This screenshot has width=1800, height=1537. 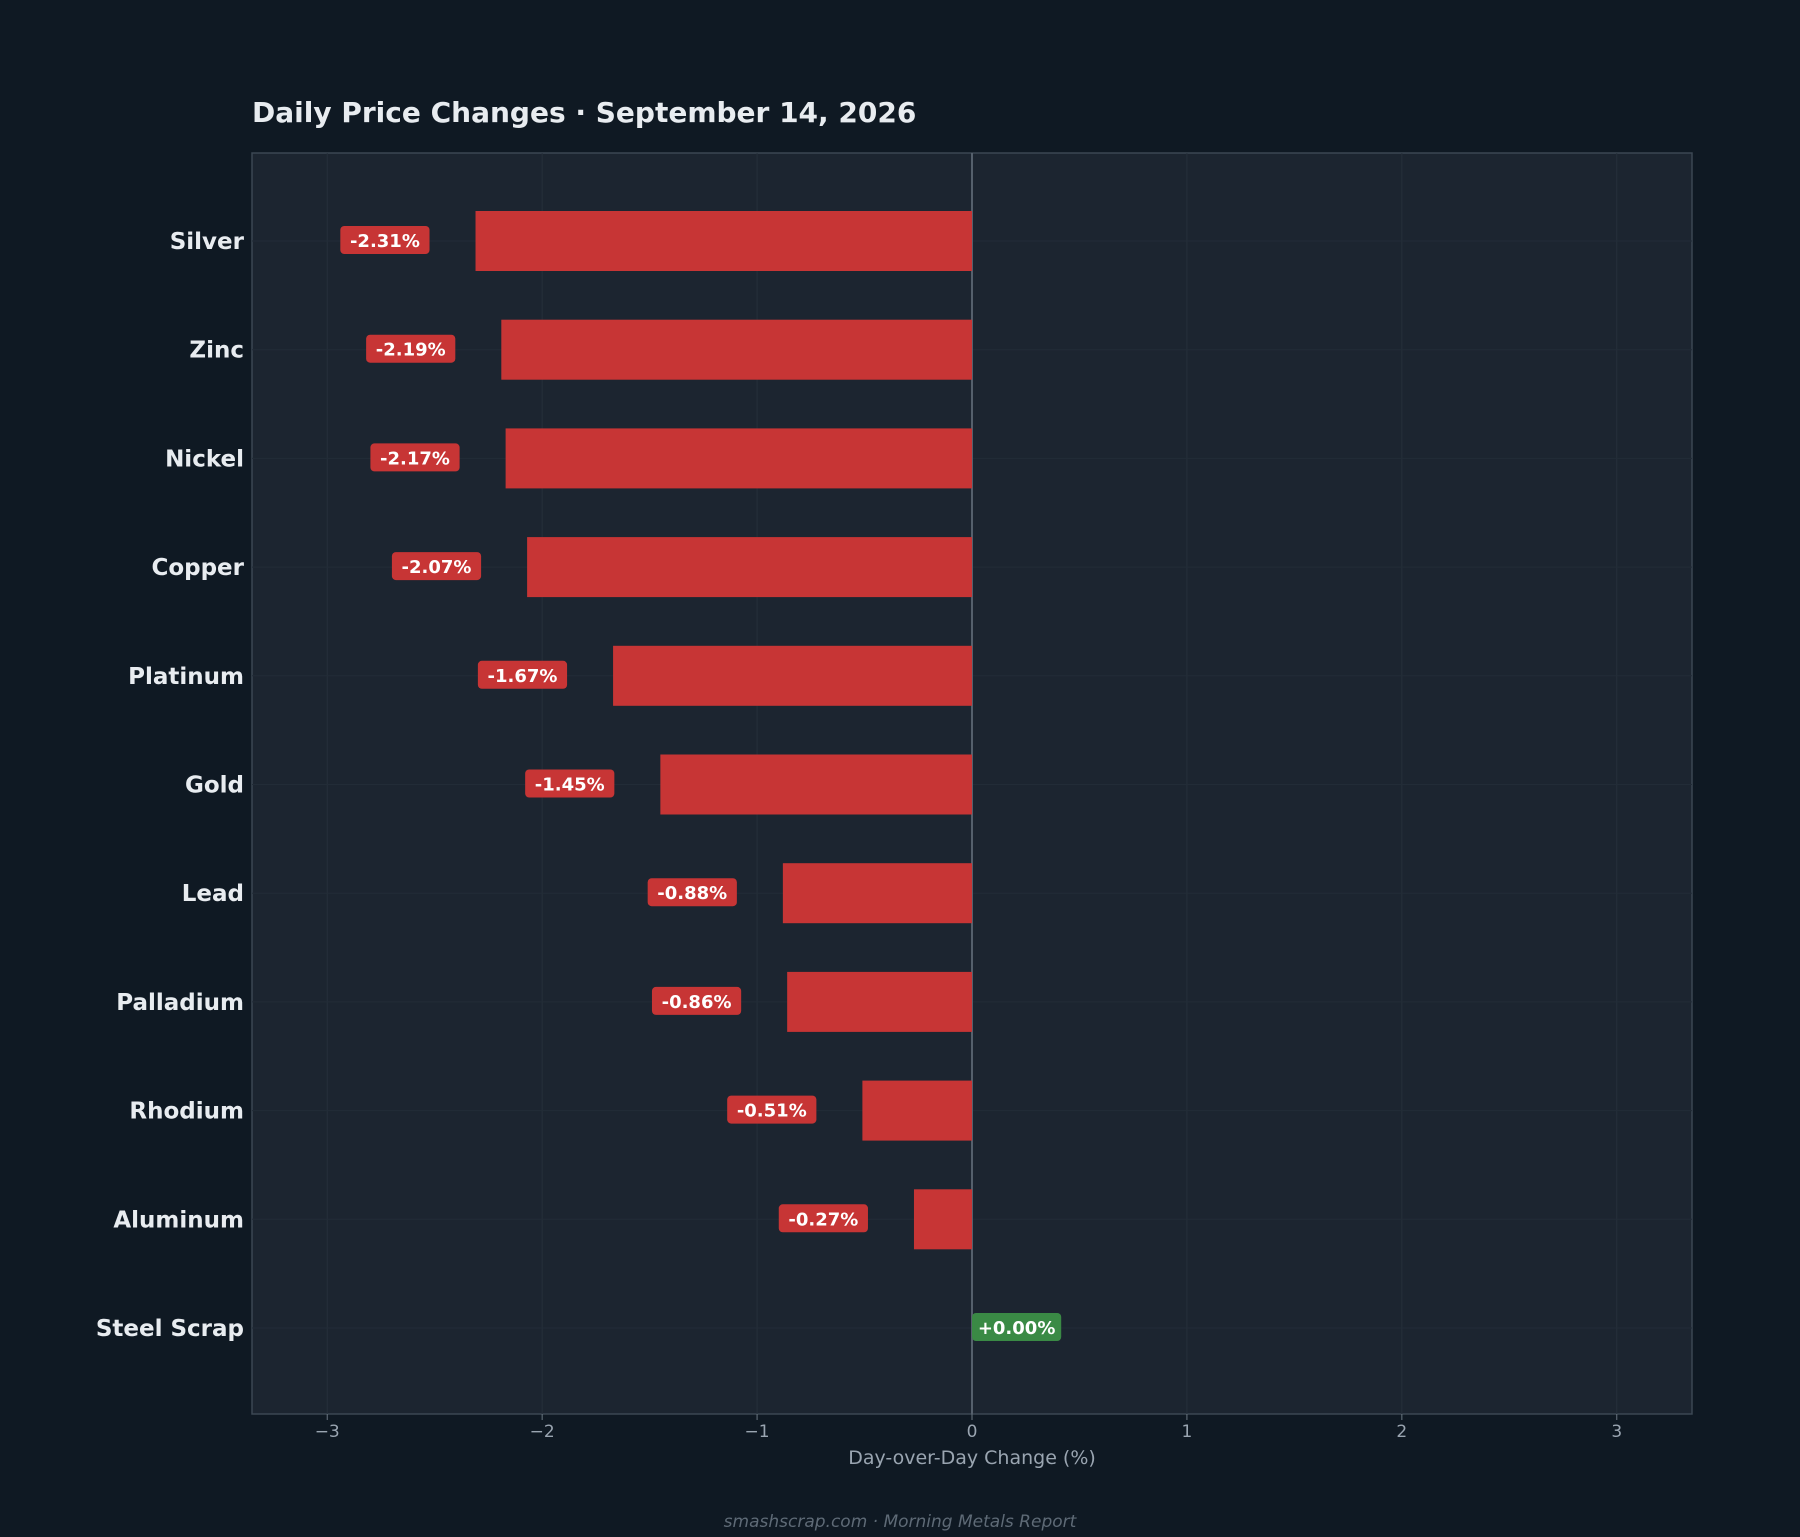 I want to click on value-label: -2.07%, so click(x=436, y=566).